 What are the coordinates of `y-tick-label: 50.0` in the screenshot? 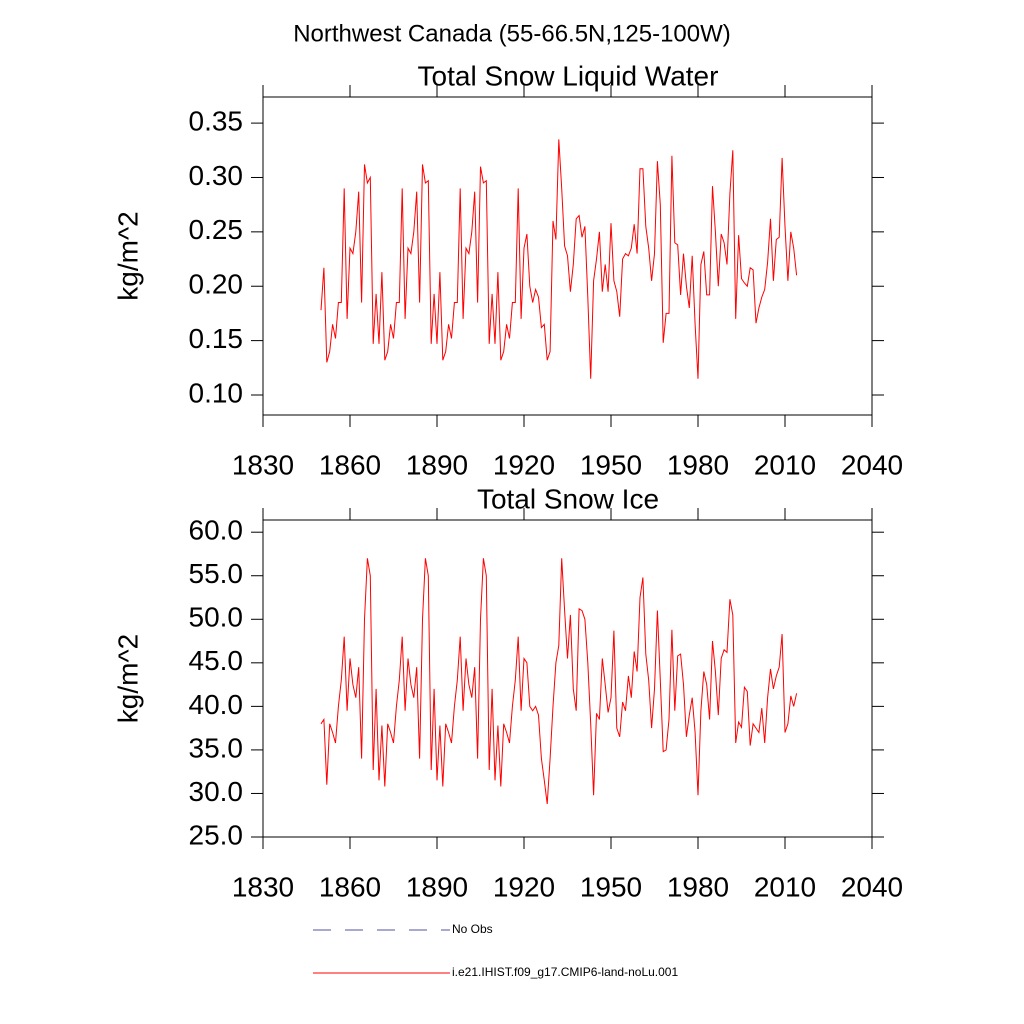 It's located at (216, 617).